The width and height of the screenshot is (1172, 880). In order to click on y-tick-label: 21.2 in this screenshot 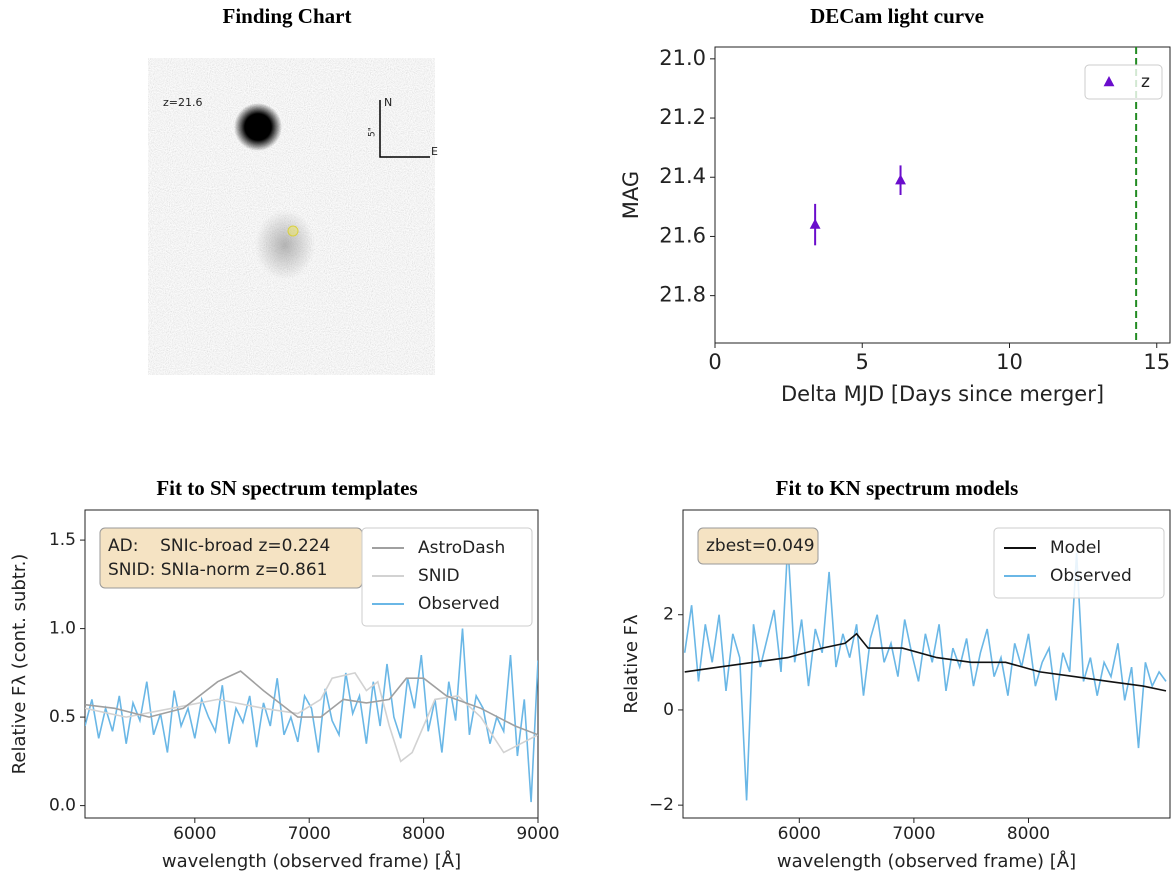, I will do `click(682, 117)`.